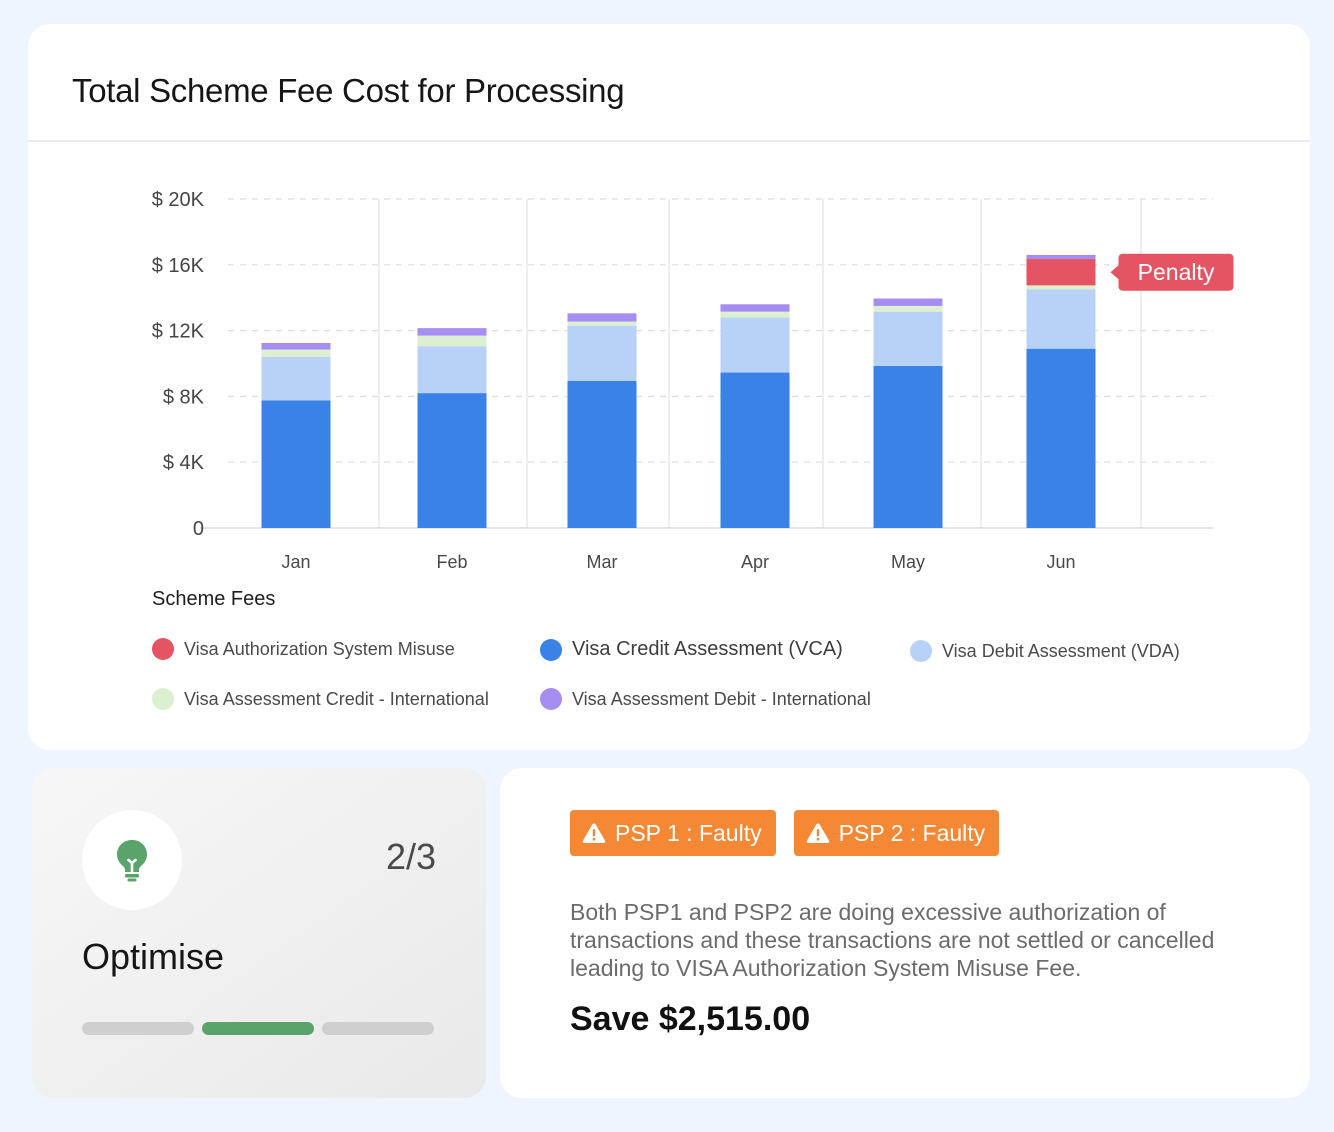 Image resolution: width=1334 pixels, height=1132 pixels. Describe the element at coordinates (410, 856) in the screenshot. I see `step-counter: 2/3` at that location.